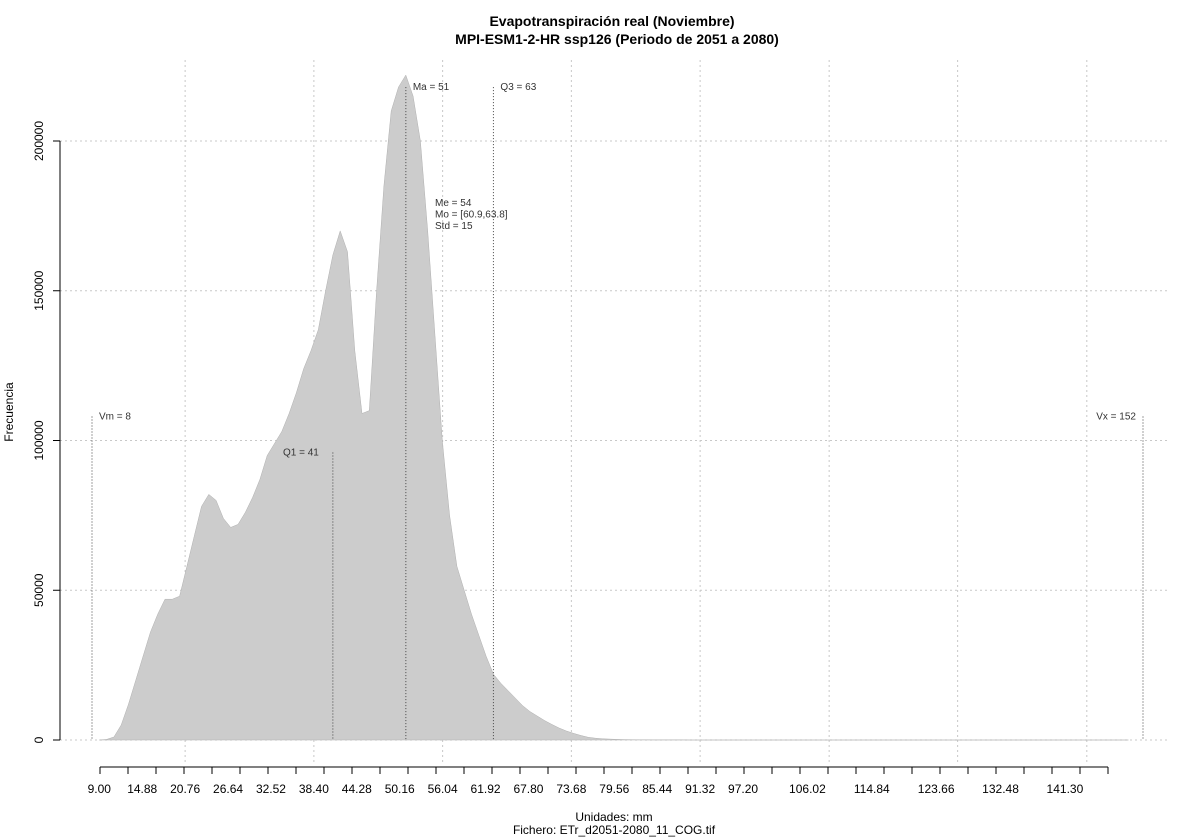  I want to click on x-tick-label: 38.40, so click(314, 789).